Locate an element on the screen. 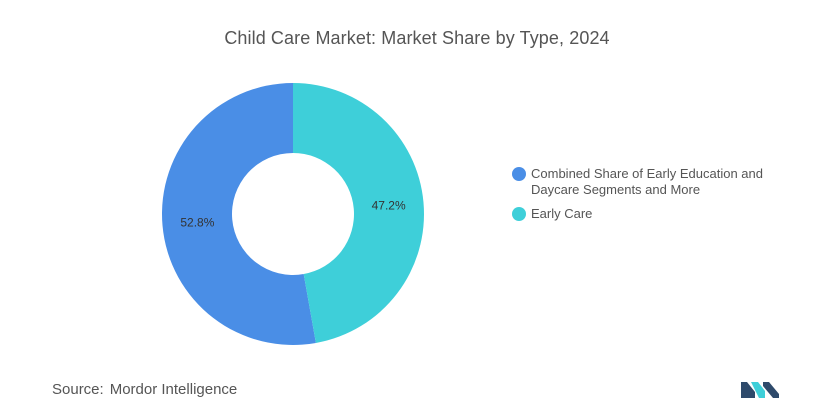 Image resolution: width=834 pixels, height=418 pixels. source-prefix: Source: is located at coordinates (78, 389).